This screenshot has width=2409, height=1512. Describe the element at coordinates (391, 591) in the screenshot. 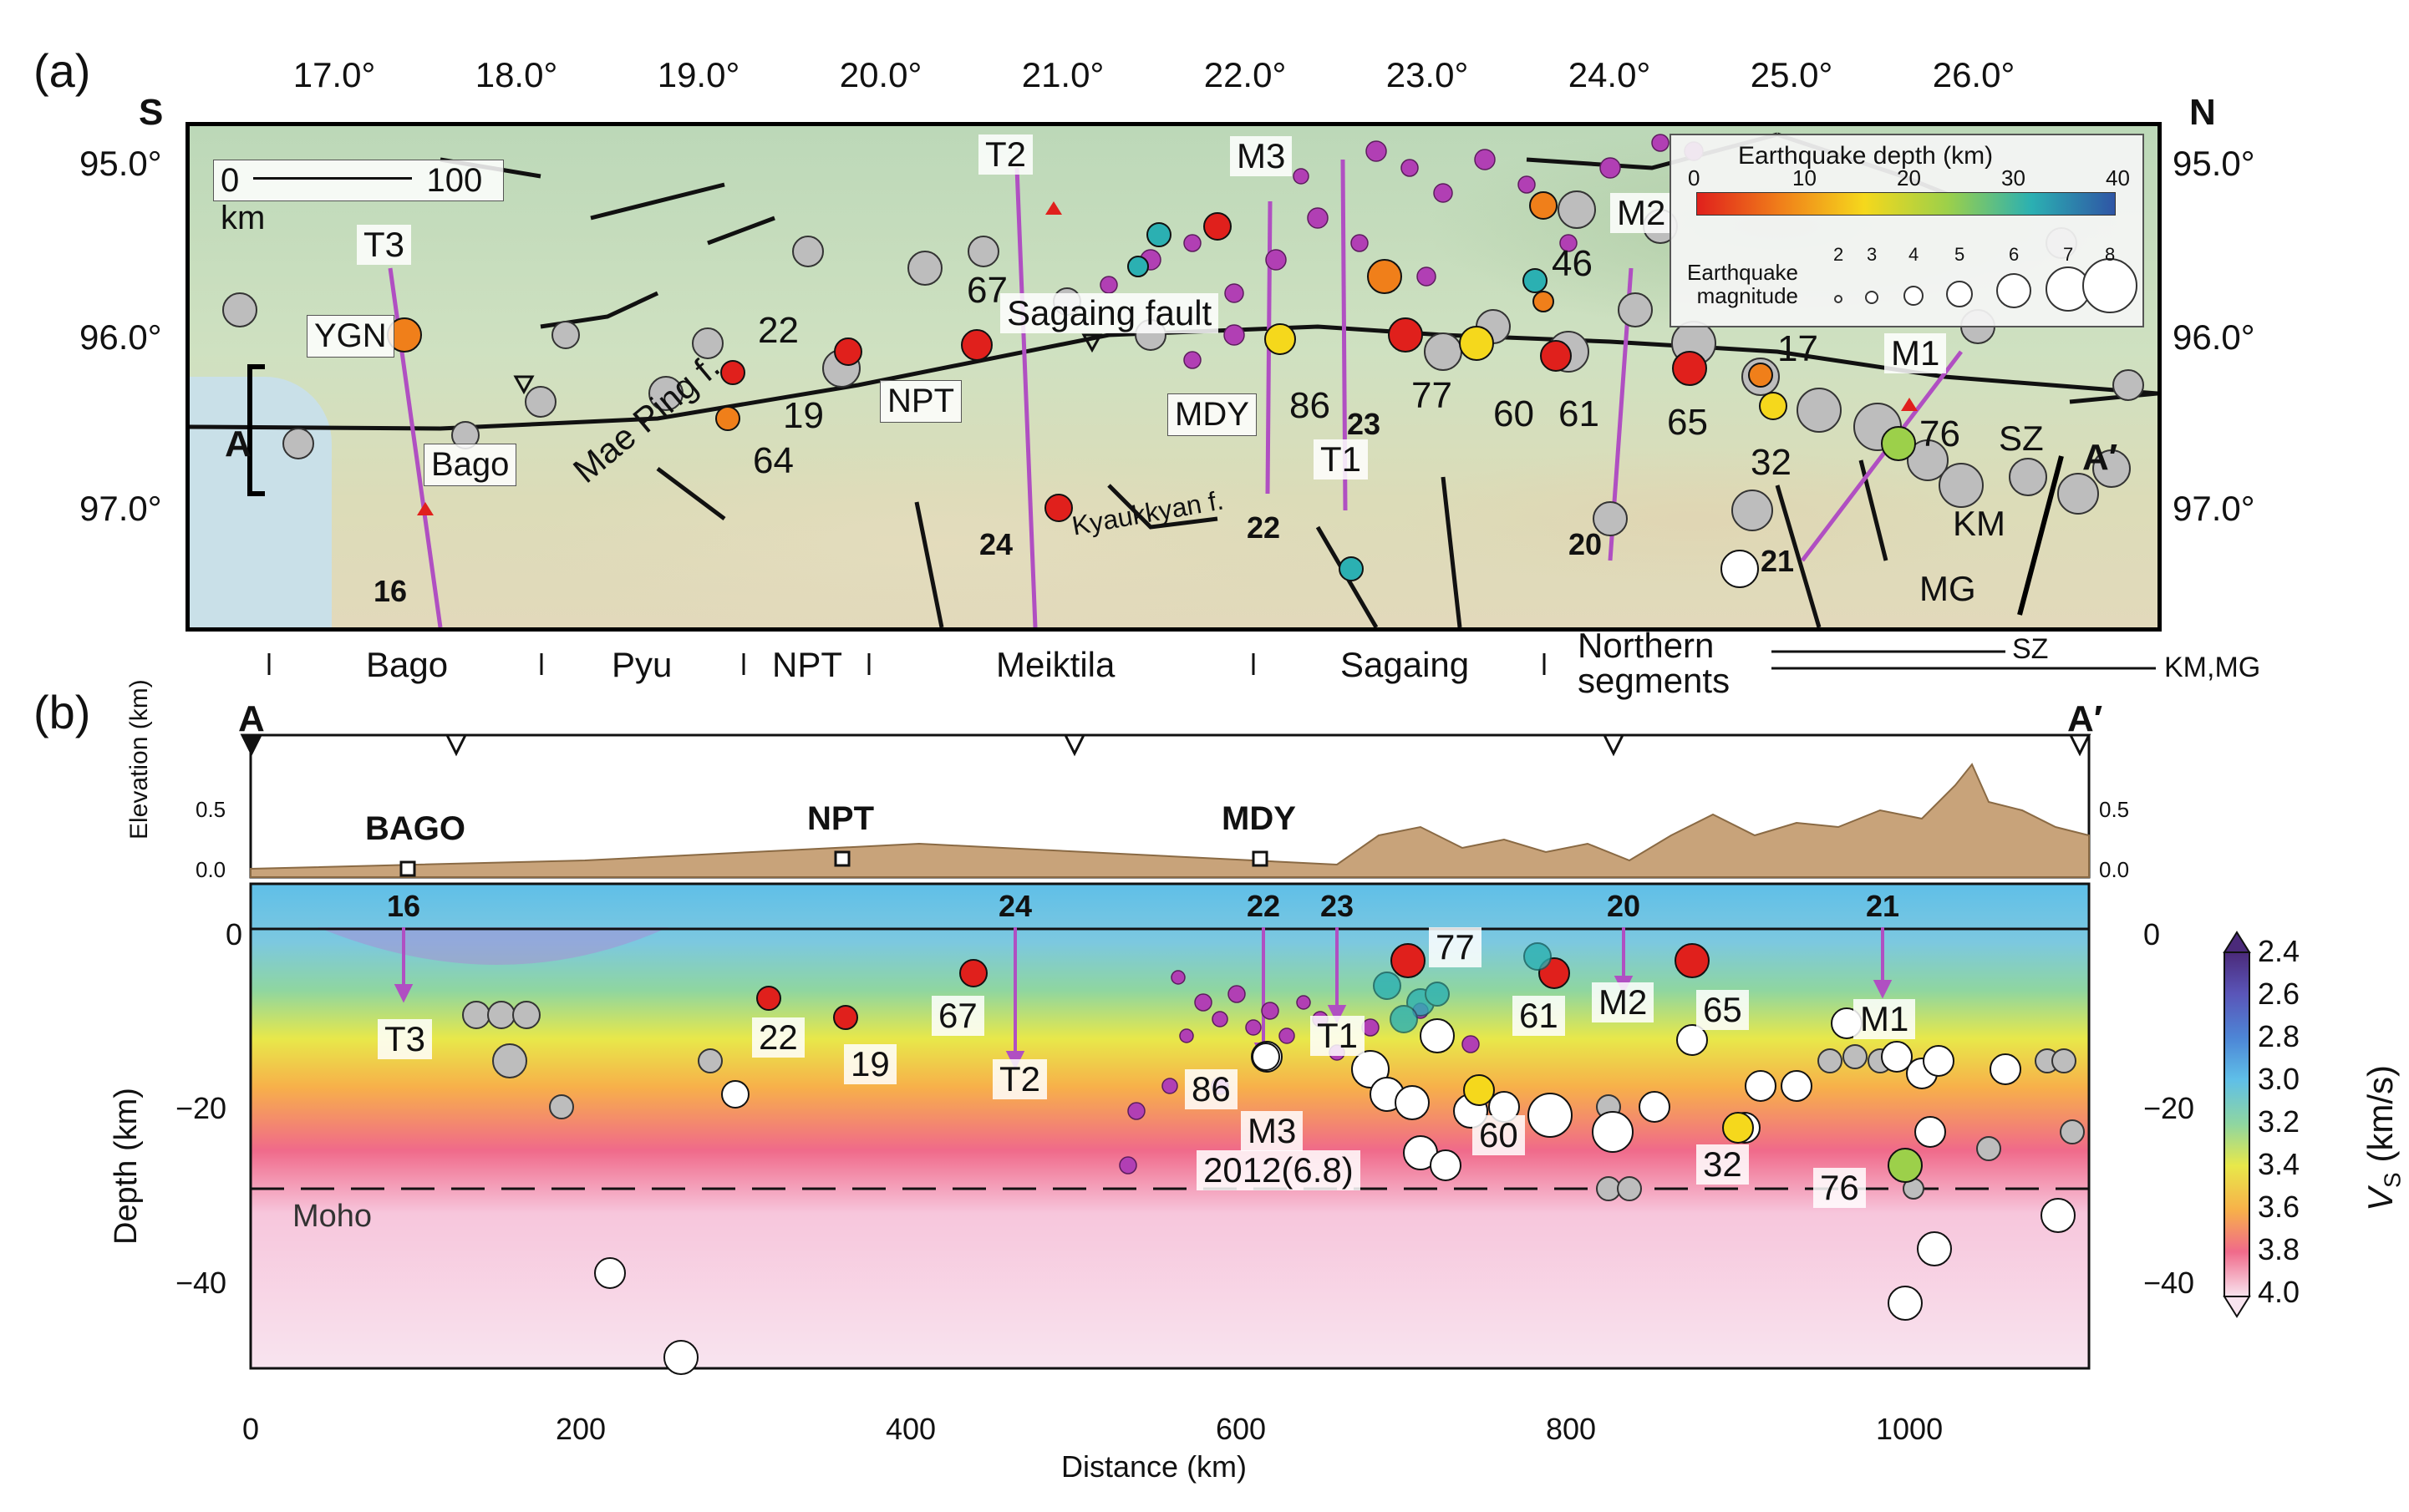

I see `profile-number-16: 16` at that location.